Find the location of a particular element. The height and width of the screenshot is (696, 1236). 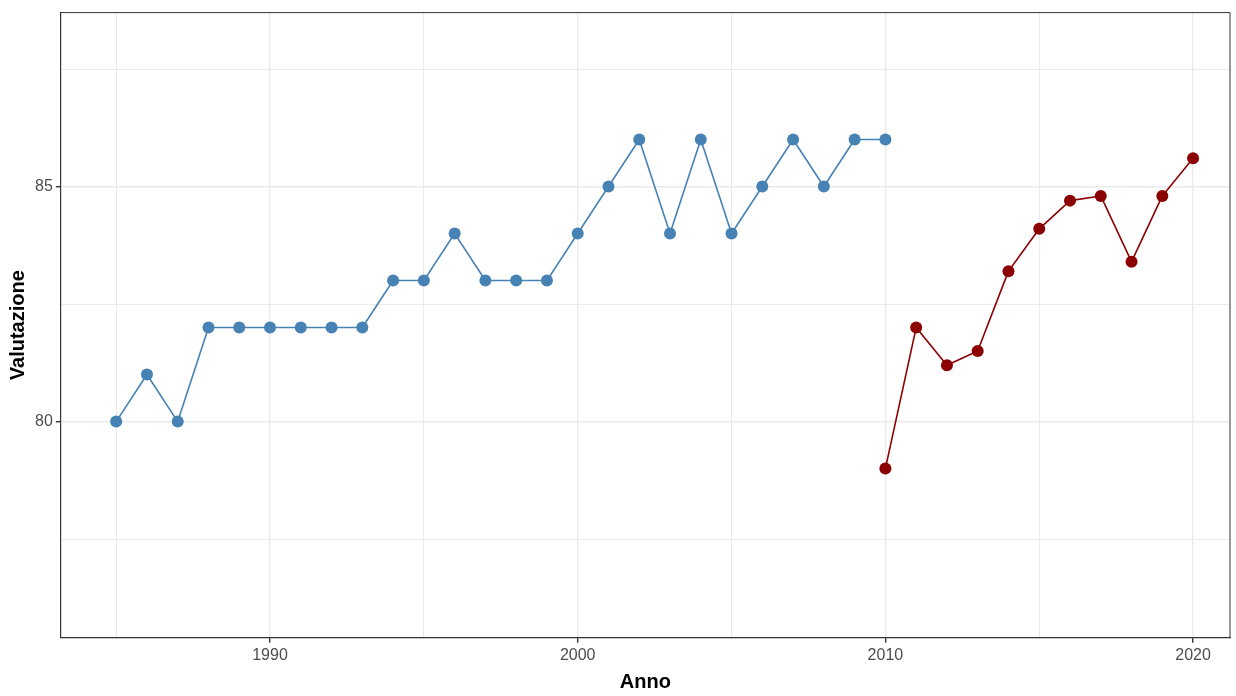

y-axis-title: Valutazione is located at coordinates (16, 325).